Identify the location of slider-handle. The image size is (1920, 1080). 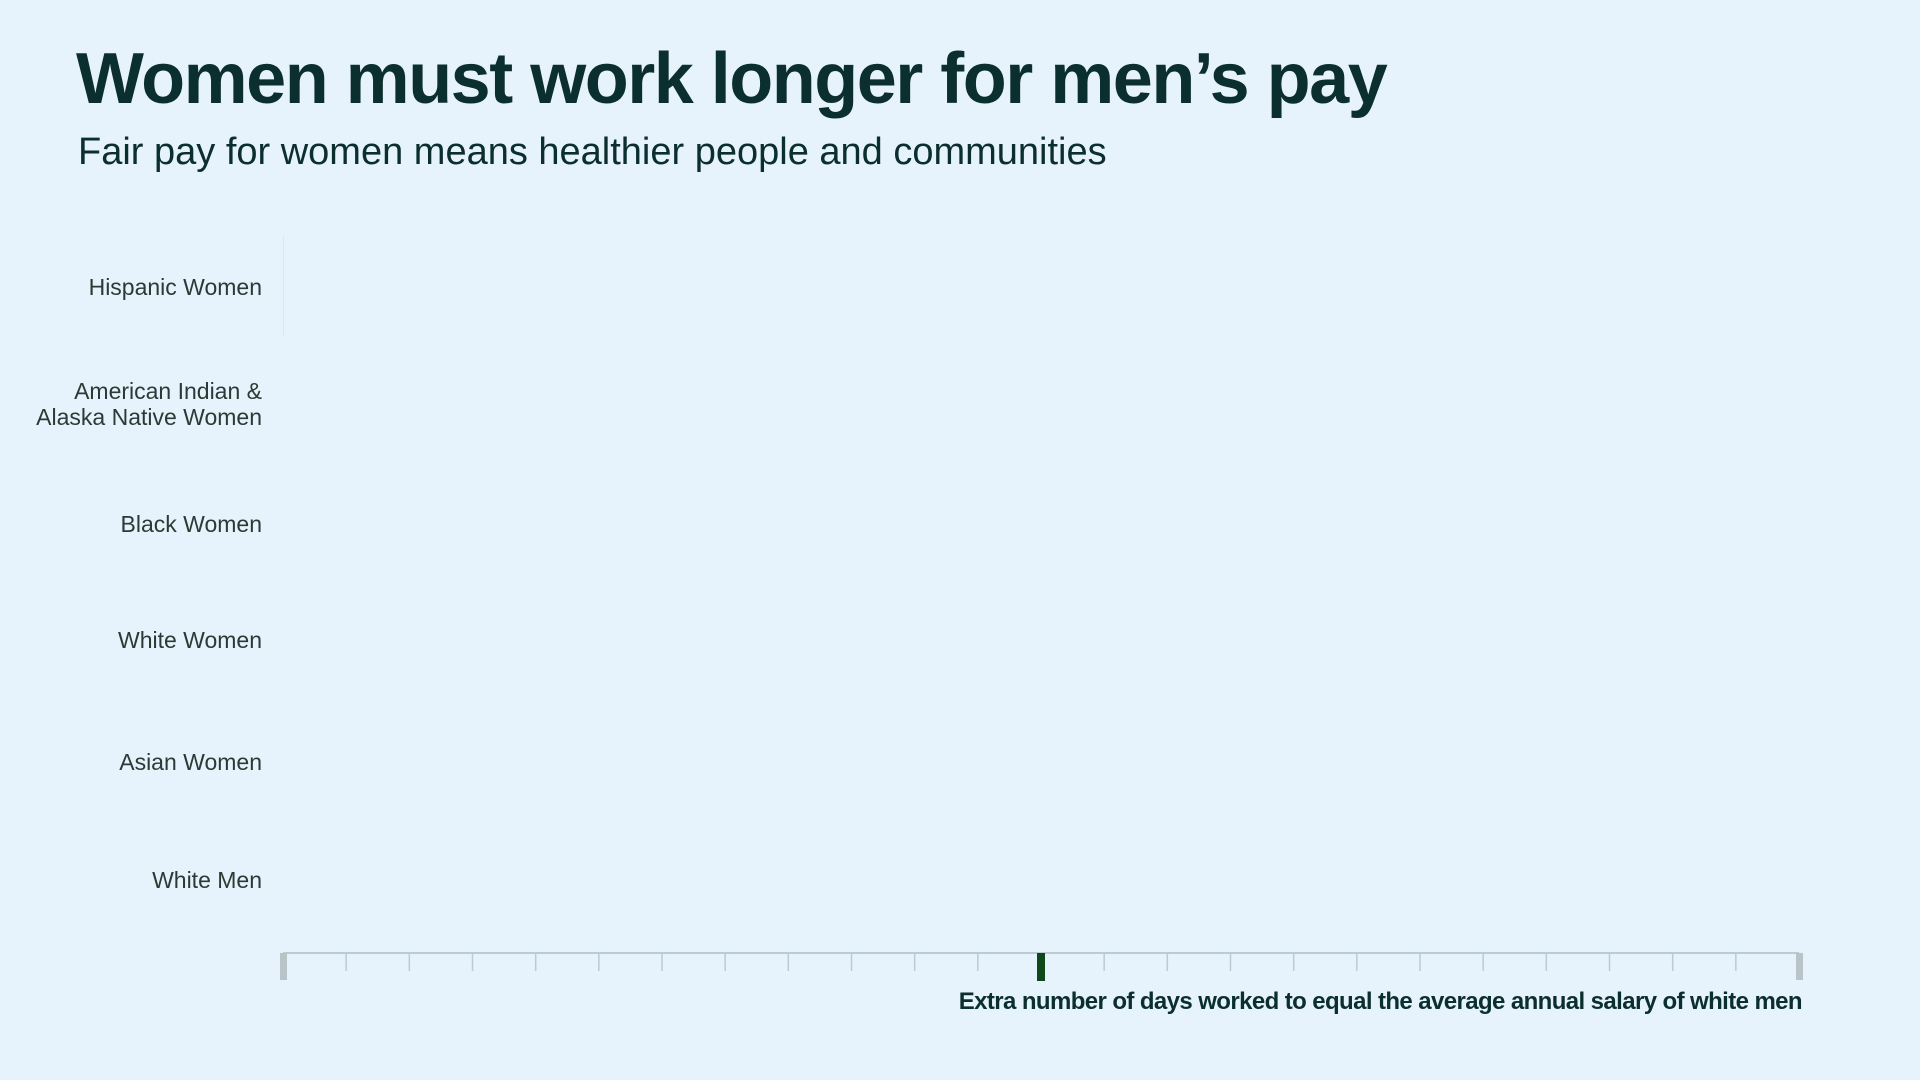
(1041, 967).